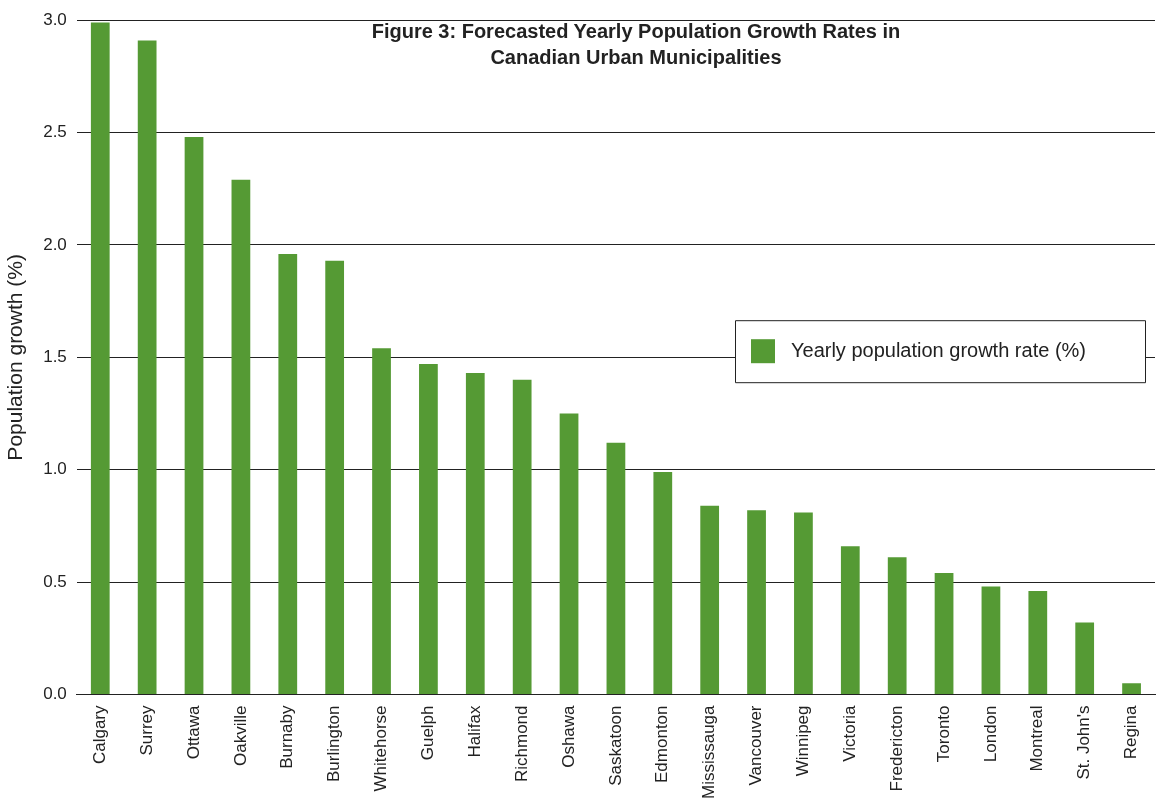 The width and height of the screenshot is (1163, 806). What do you see at coordinates (1084, 742) in the screenshot?
I see `x-tick-label: St. John's` at bounding box center [1084, 742].